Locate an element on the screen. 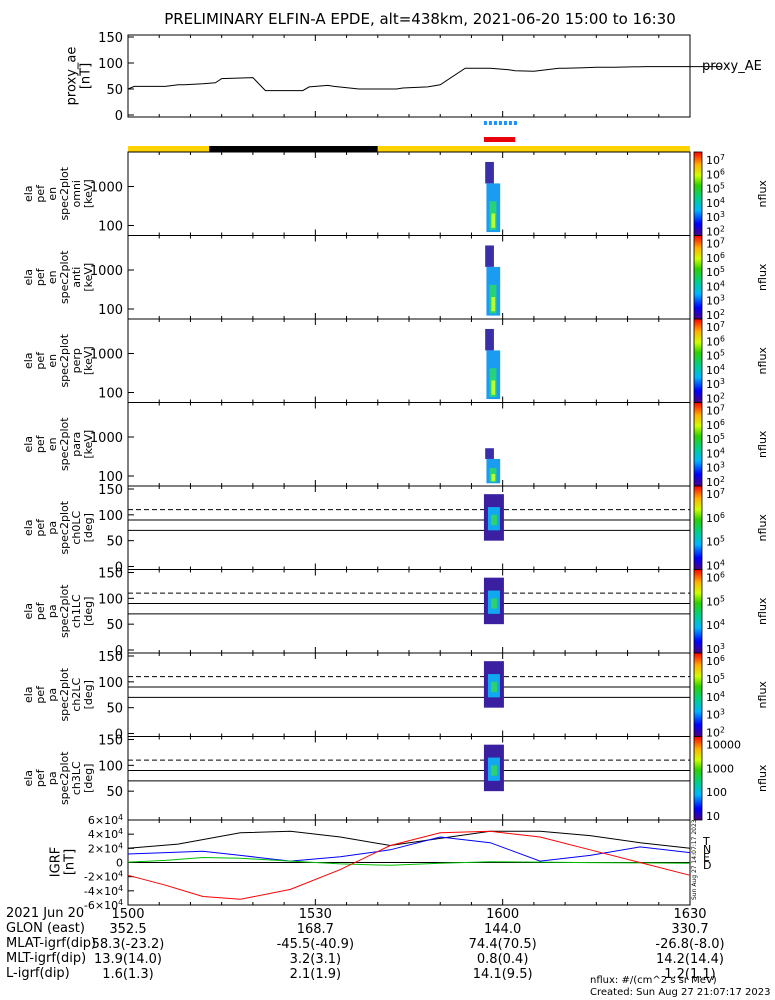  footer-row-label: MLT-igrf(dip) is located at coordinates (46, 958).